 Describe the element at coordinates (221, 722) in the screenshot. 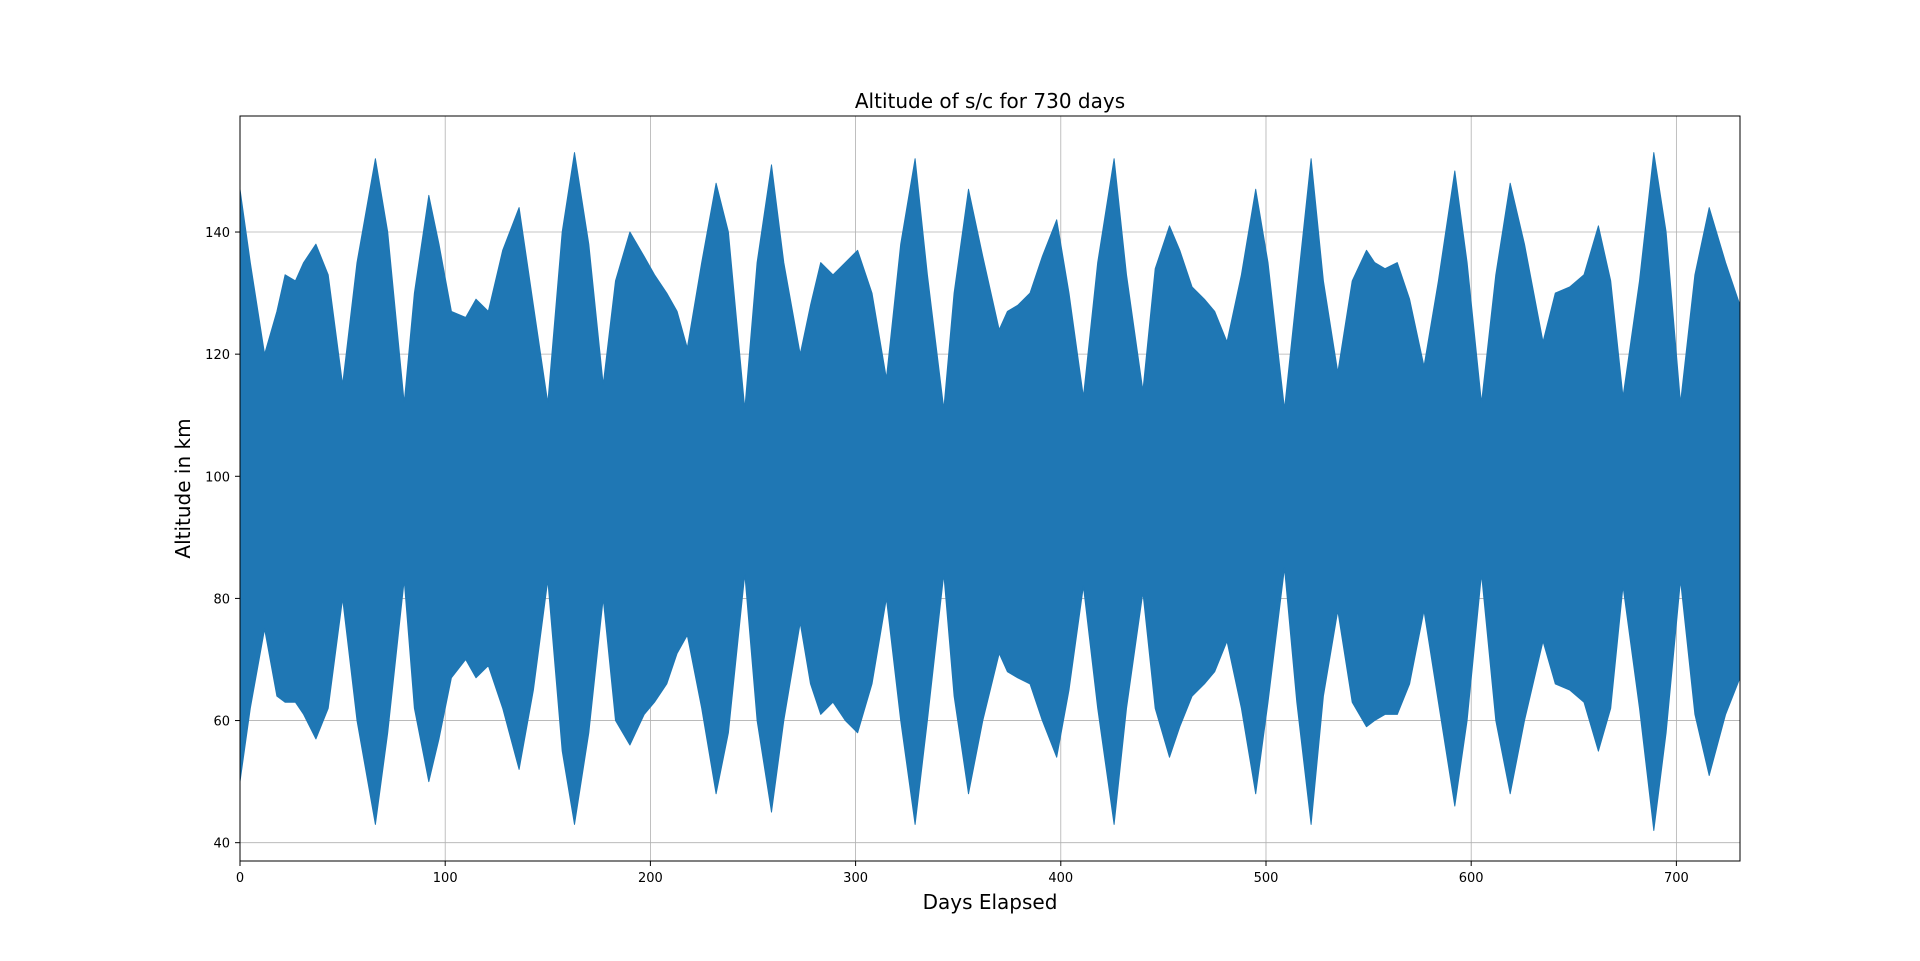

I see `y-tick-label: 60` at that location.